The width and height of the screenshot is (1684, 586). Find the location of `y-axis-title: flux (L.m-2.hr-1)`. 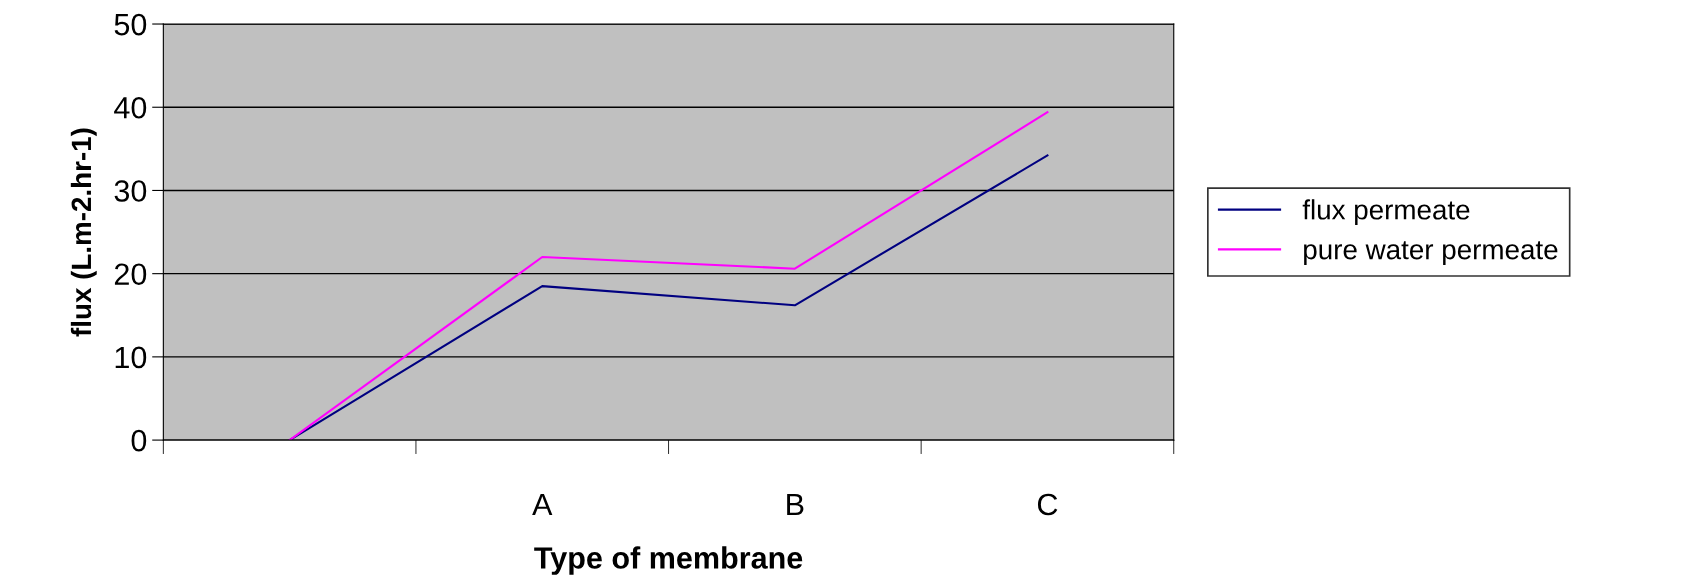

y-axis-title: flux (L.m-2.hr-1) is located at coordinates (83, 232).